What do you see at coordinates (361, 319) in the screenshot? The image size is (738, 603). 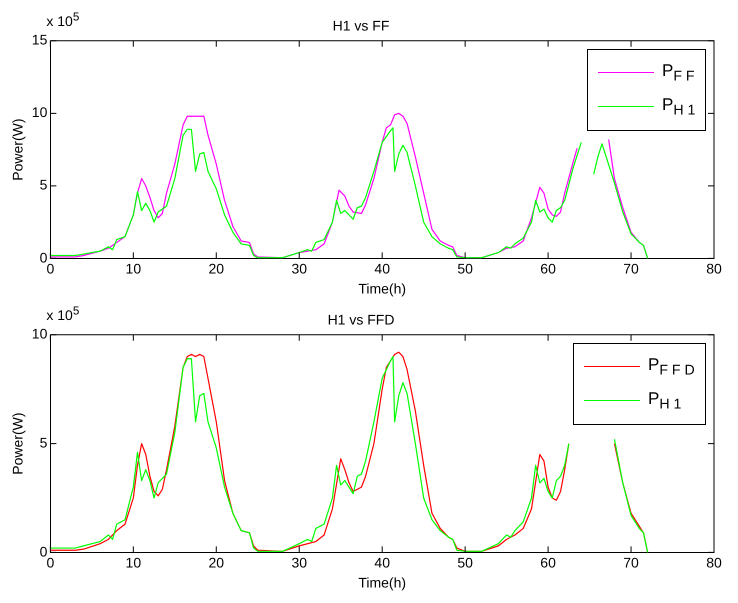 I see `chart-title: H1 vs FFD` at bounding box center [361, 319].